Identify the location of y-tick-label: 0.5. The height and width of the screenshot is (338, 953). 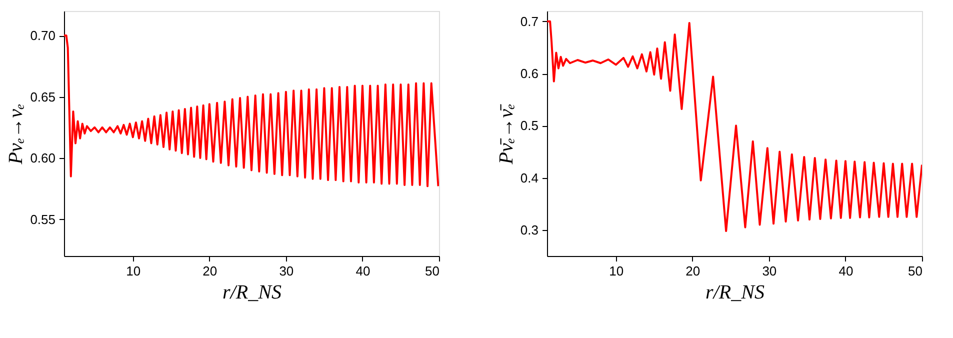
(529, 126).